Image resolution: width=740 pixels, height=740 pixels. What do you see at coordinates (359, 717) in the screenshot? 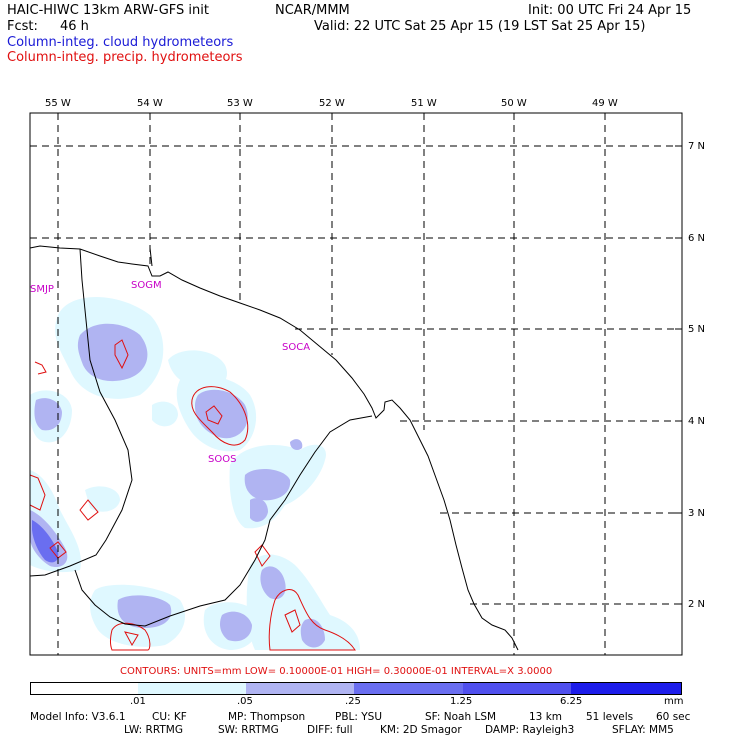
I see `footer-pbl: PBL: YSU` at bounding box center [359, 717].